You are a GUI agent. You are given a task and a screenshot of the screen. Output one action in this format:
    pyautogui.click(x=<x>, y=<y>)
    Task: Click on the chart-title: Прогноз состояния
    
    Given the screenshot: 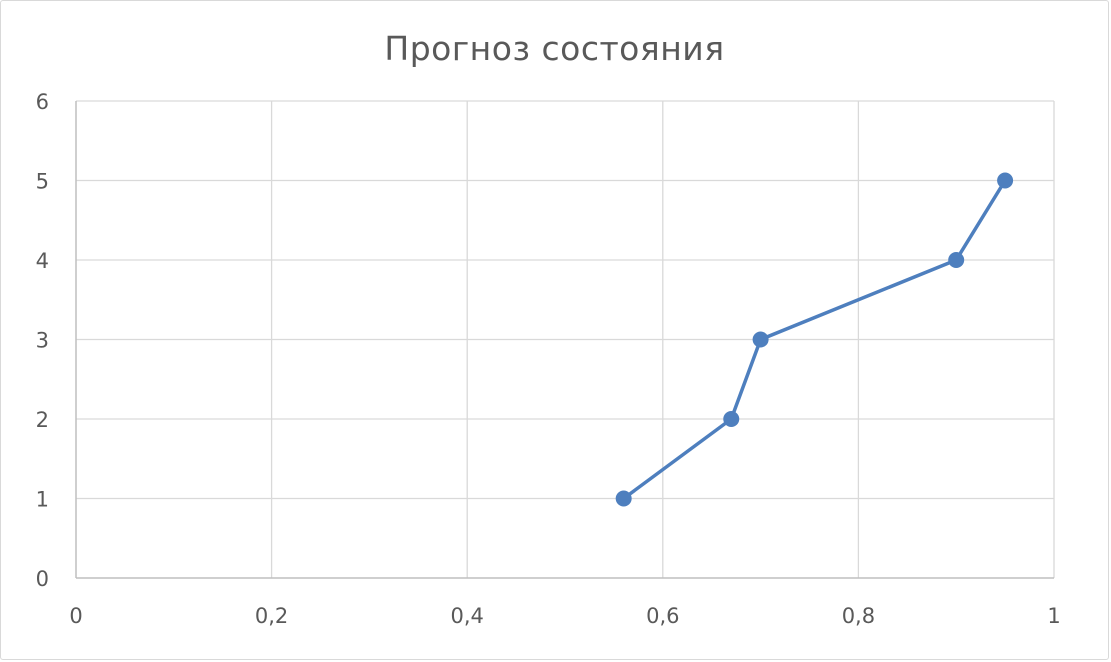 What is the action you would take?
    pyautogui.click(x=554, y=48)
    